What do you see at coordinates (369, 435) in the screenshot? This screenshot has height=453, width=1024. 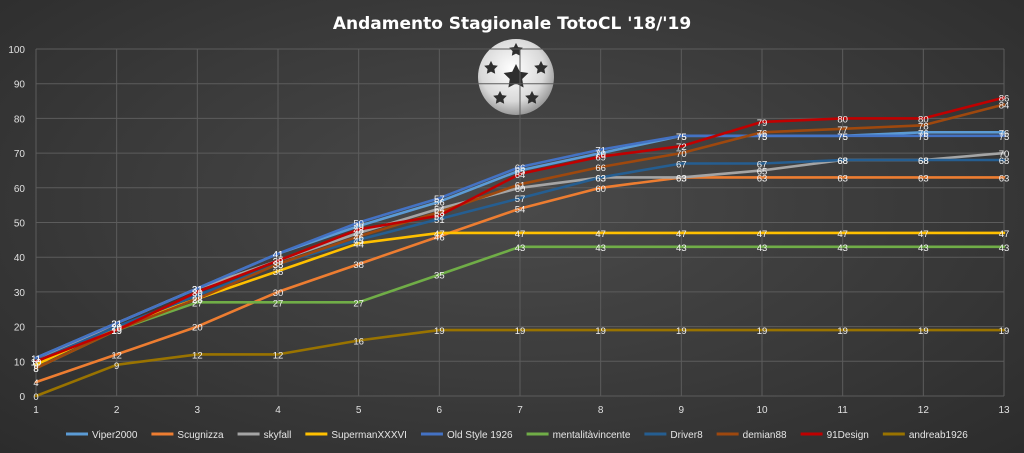 I see `legend-entry: SupermanXXXVI` at bounding box center [369, 435].